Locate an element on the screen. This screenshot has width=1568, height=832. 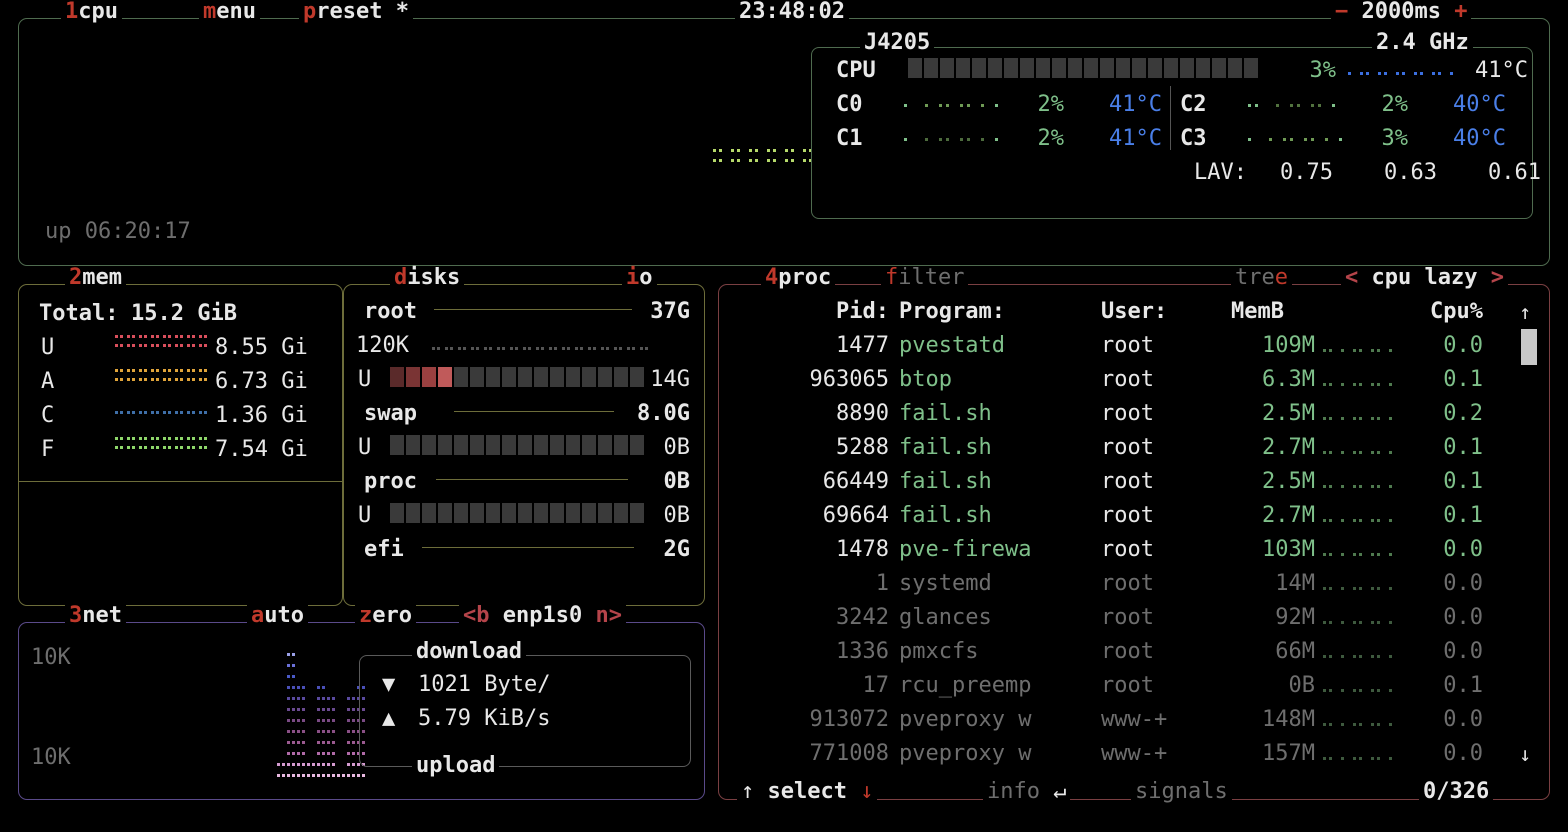
download-label: download is located at coordinates (469, 652).